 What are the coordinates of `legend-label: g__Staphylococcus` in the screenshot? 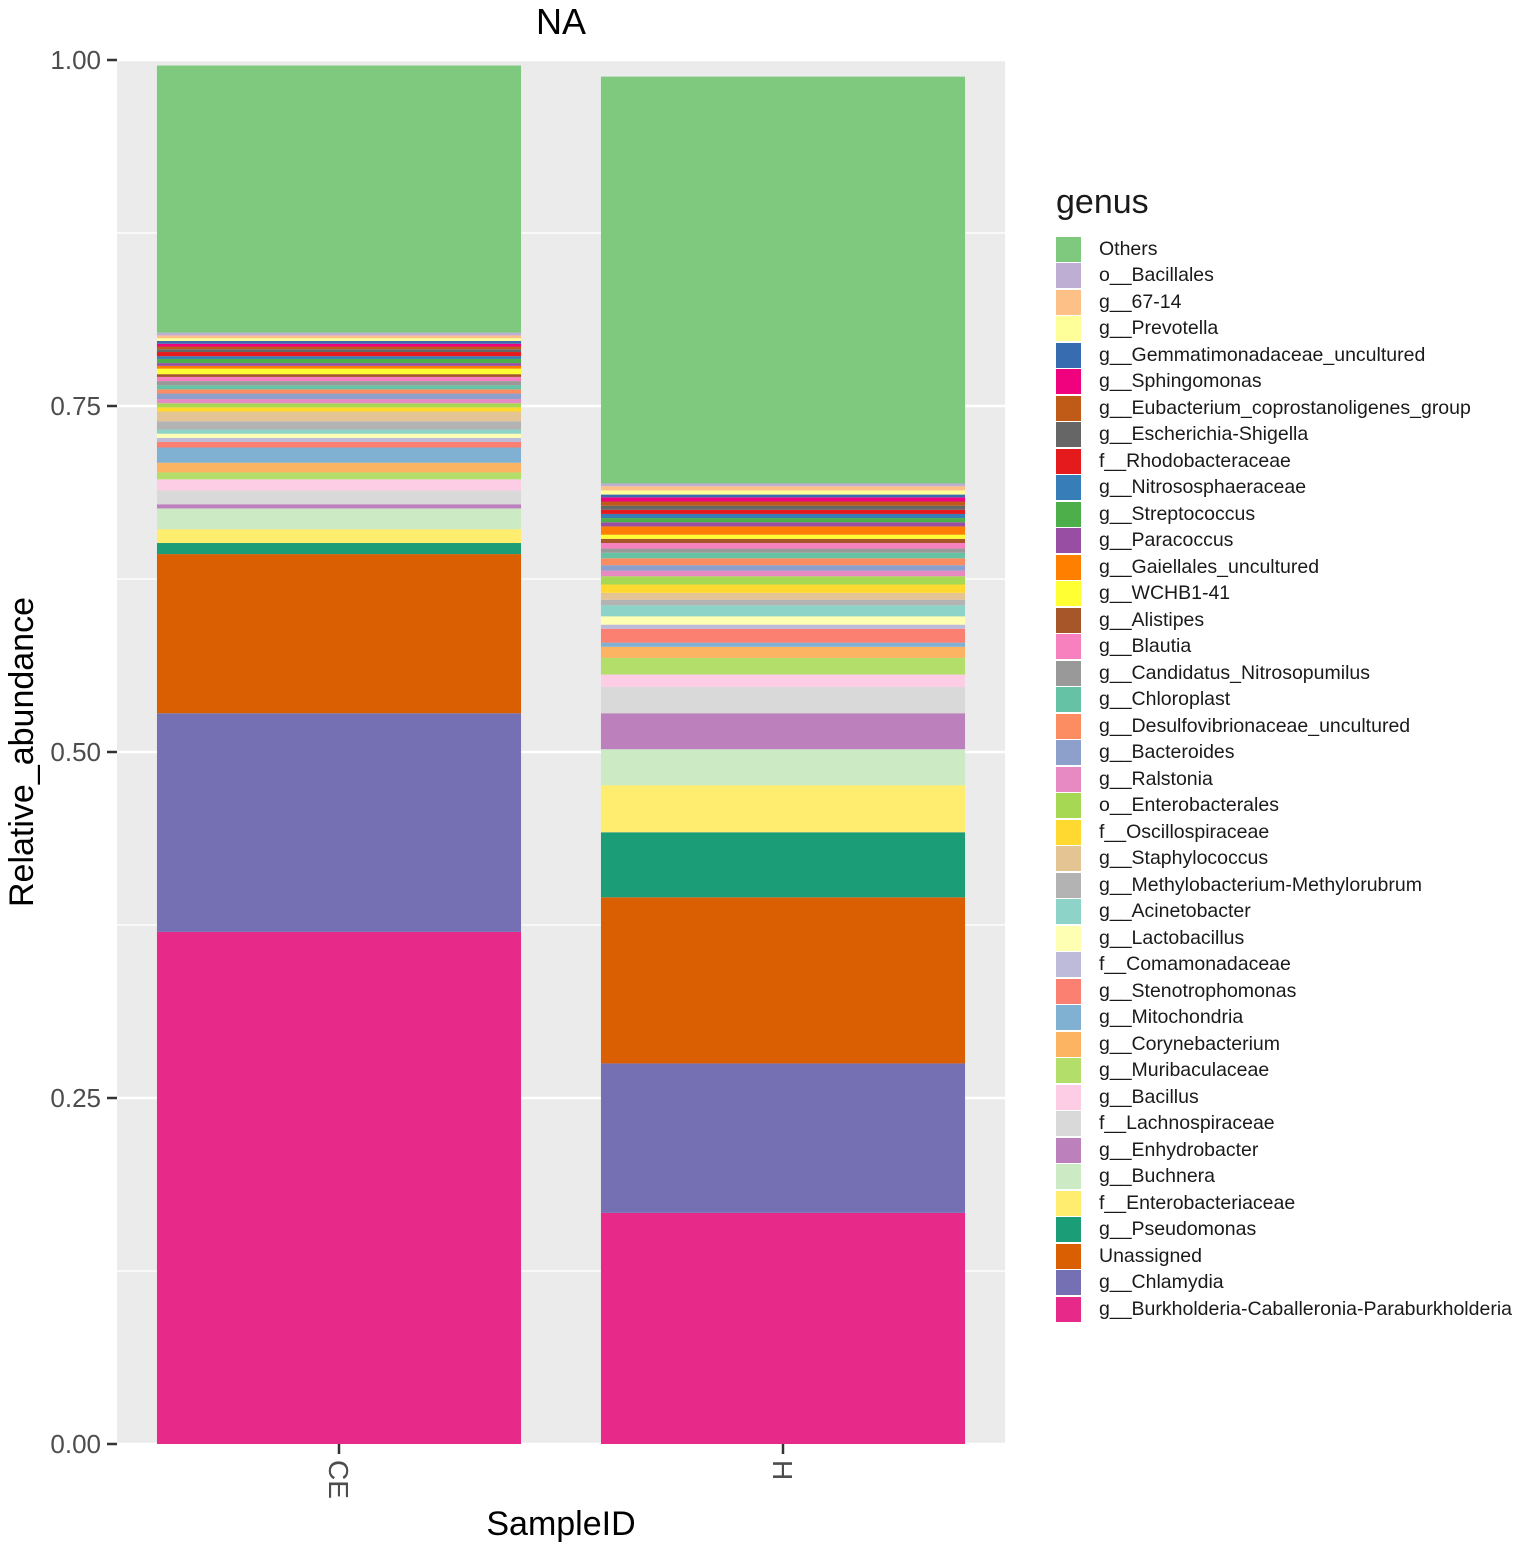 It's located at (1184, 858).